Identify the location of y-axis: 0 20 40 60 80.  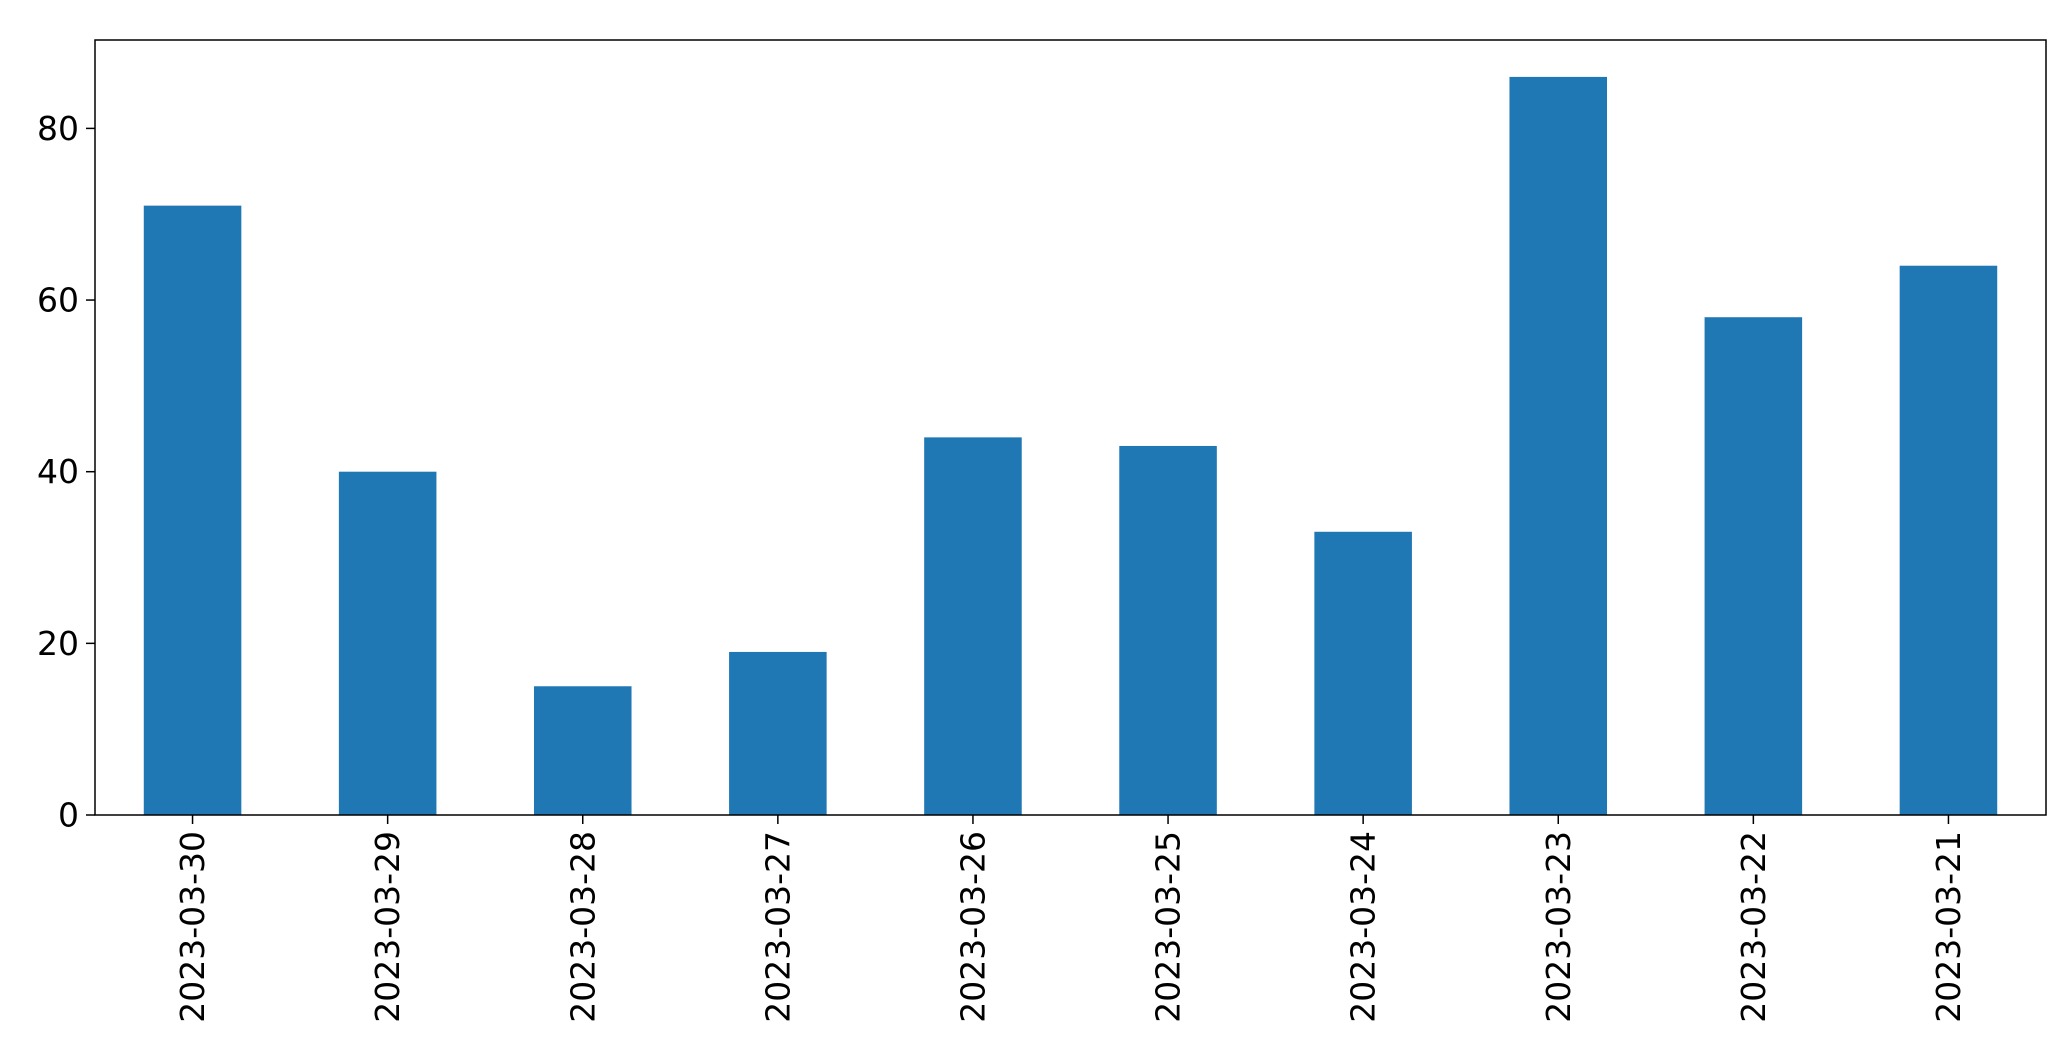
(66, 472).